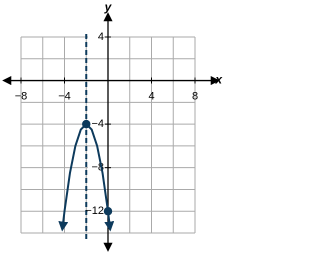 The width and height of the screenshot is (320, 255). What do you see at coordinates (101, 37) in the screenshot?
I see `y-tick-label: 4` at bounding box center [101, 37].